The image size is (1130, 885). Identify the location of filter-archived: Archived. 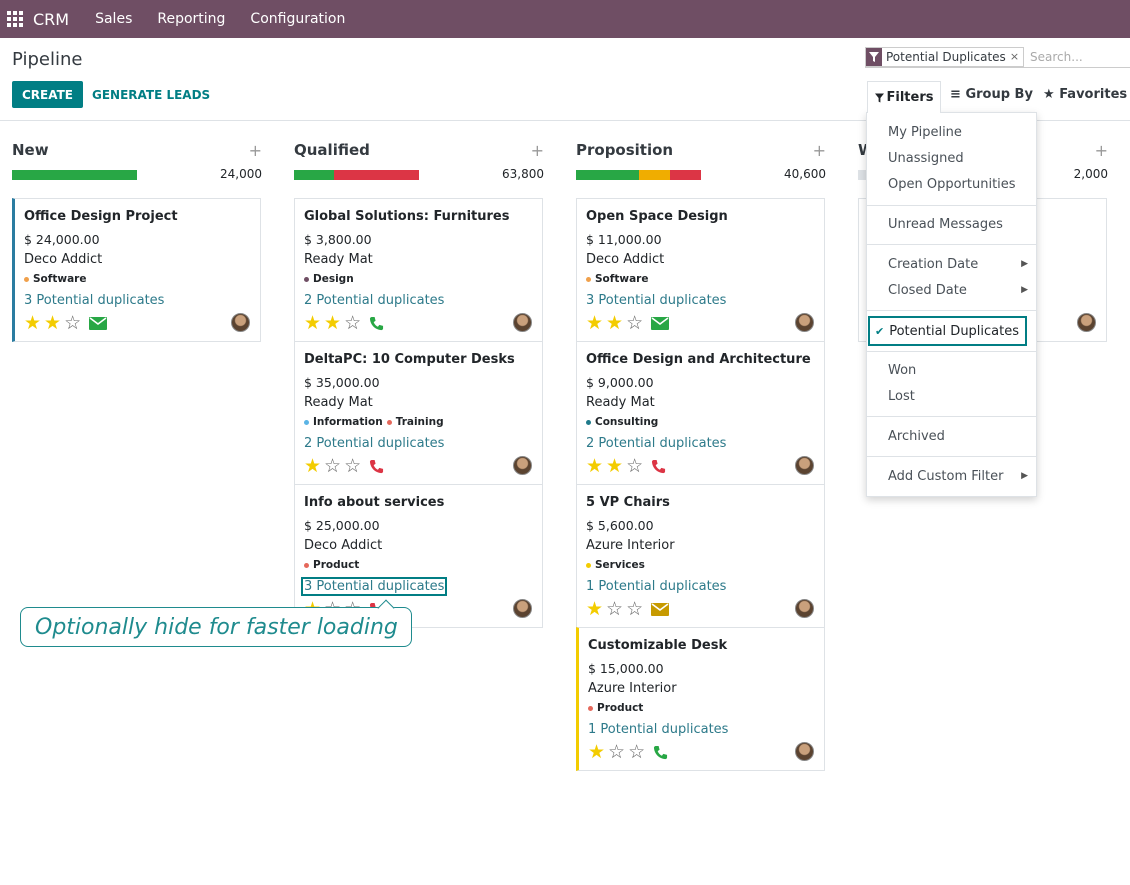
(951, 436).